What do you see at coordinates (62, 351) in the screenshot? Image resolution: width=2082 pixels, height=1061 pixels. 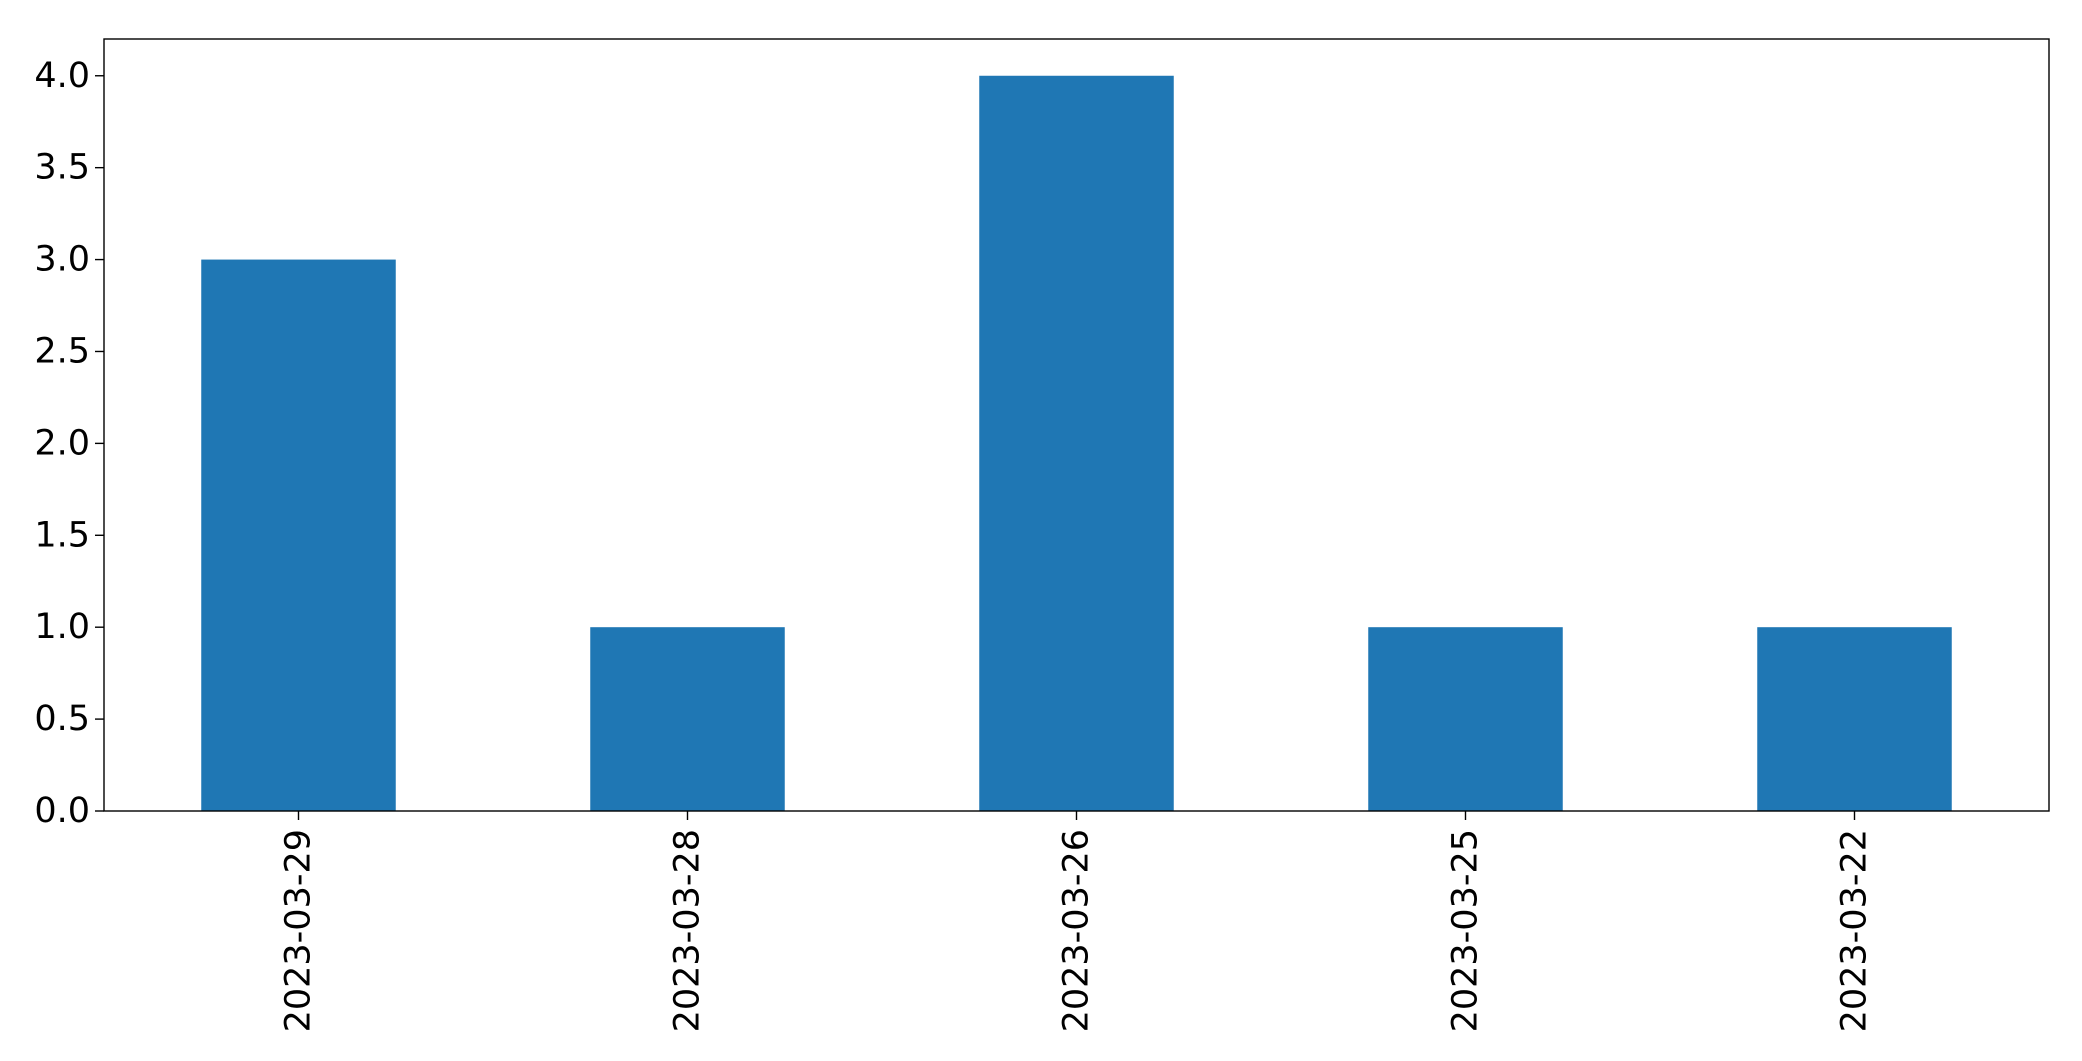 I see `y-tick-label: 2.5` at bounding box center [62, 351].